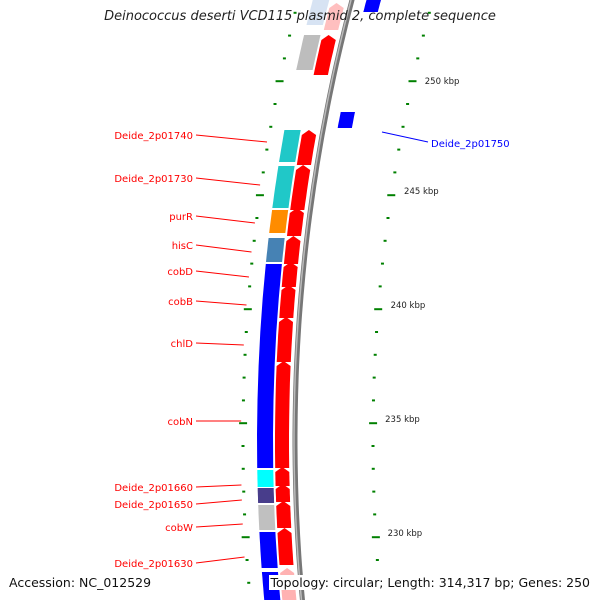  What do you see at coordinates (346, 120) in the screenshot?
I see `reverse-cds-arrow-deide-2p01750` at bounding box center [346, 120].